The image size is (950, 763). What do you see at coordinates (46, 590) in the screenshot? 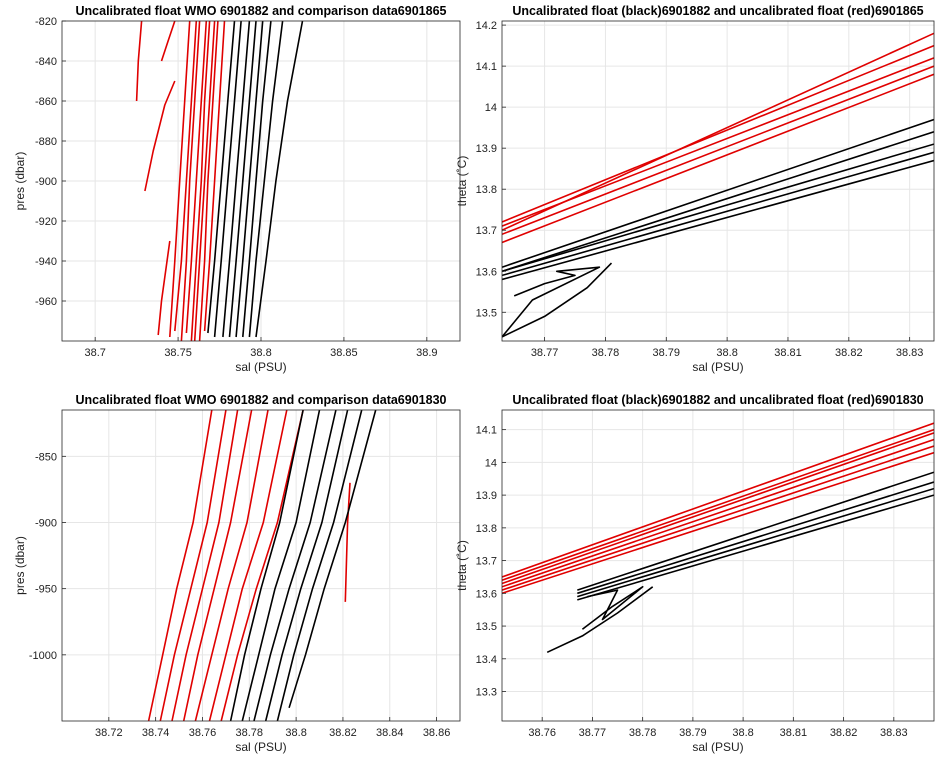
I see `y-tick-label: -950` at bounding box center [46, 590].